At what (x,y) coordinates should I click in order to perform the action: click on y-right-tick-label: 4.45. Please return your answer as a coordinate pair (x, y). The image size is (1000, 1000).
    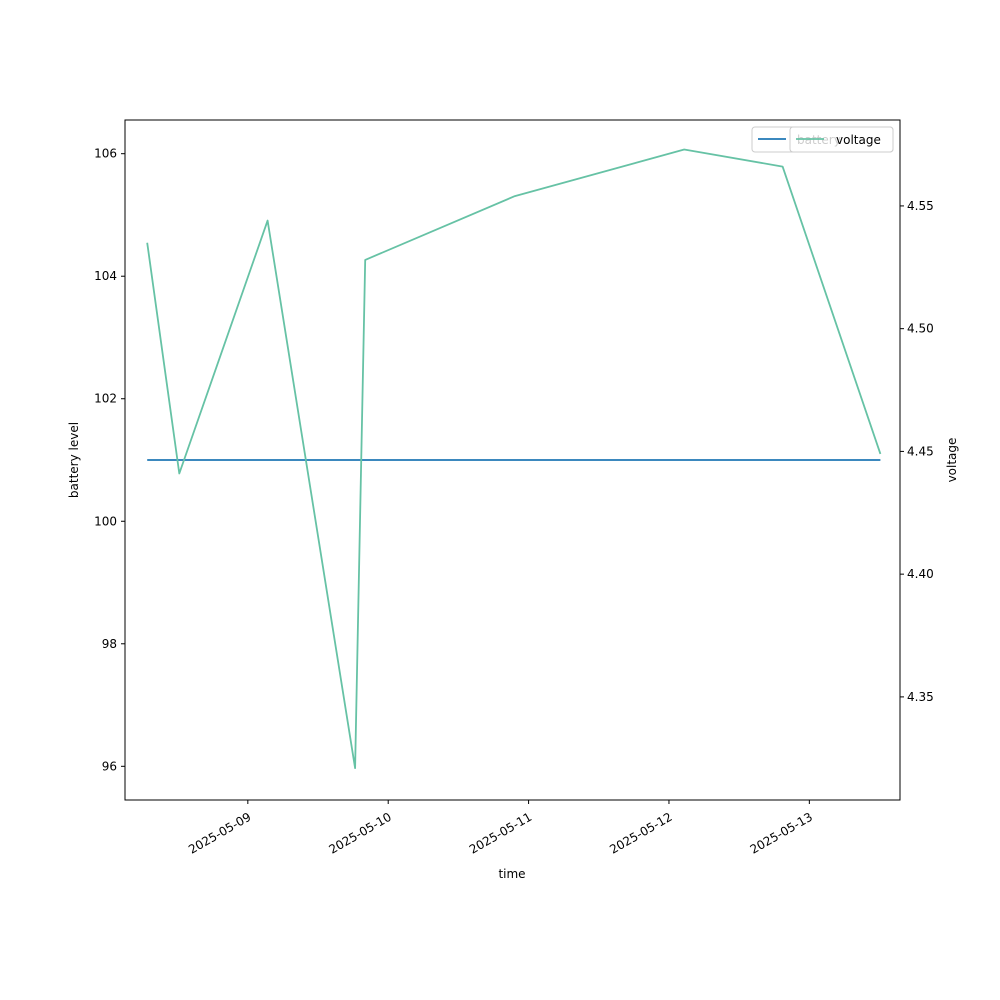
    Looking at the image, I should click on (920, 451).